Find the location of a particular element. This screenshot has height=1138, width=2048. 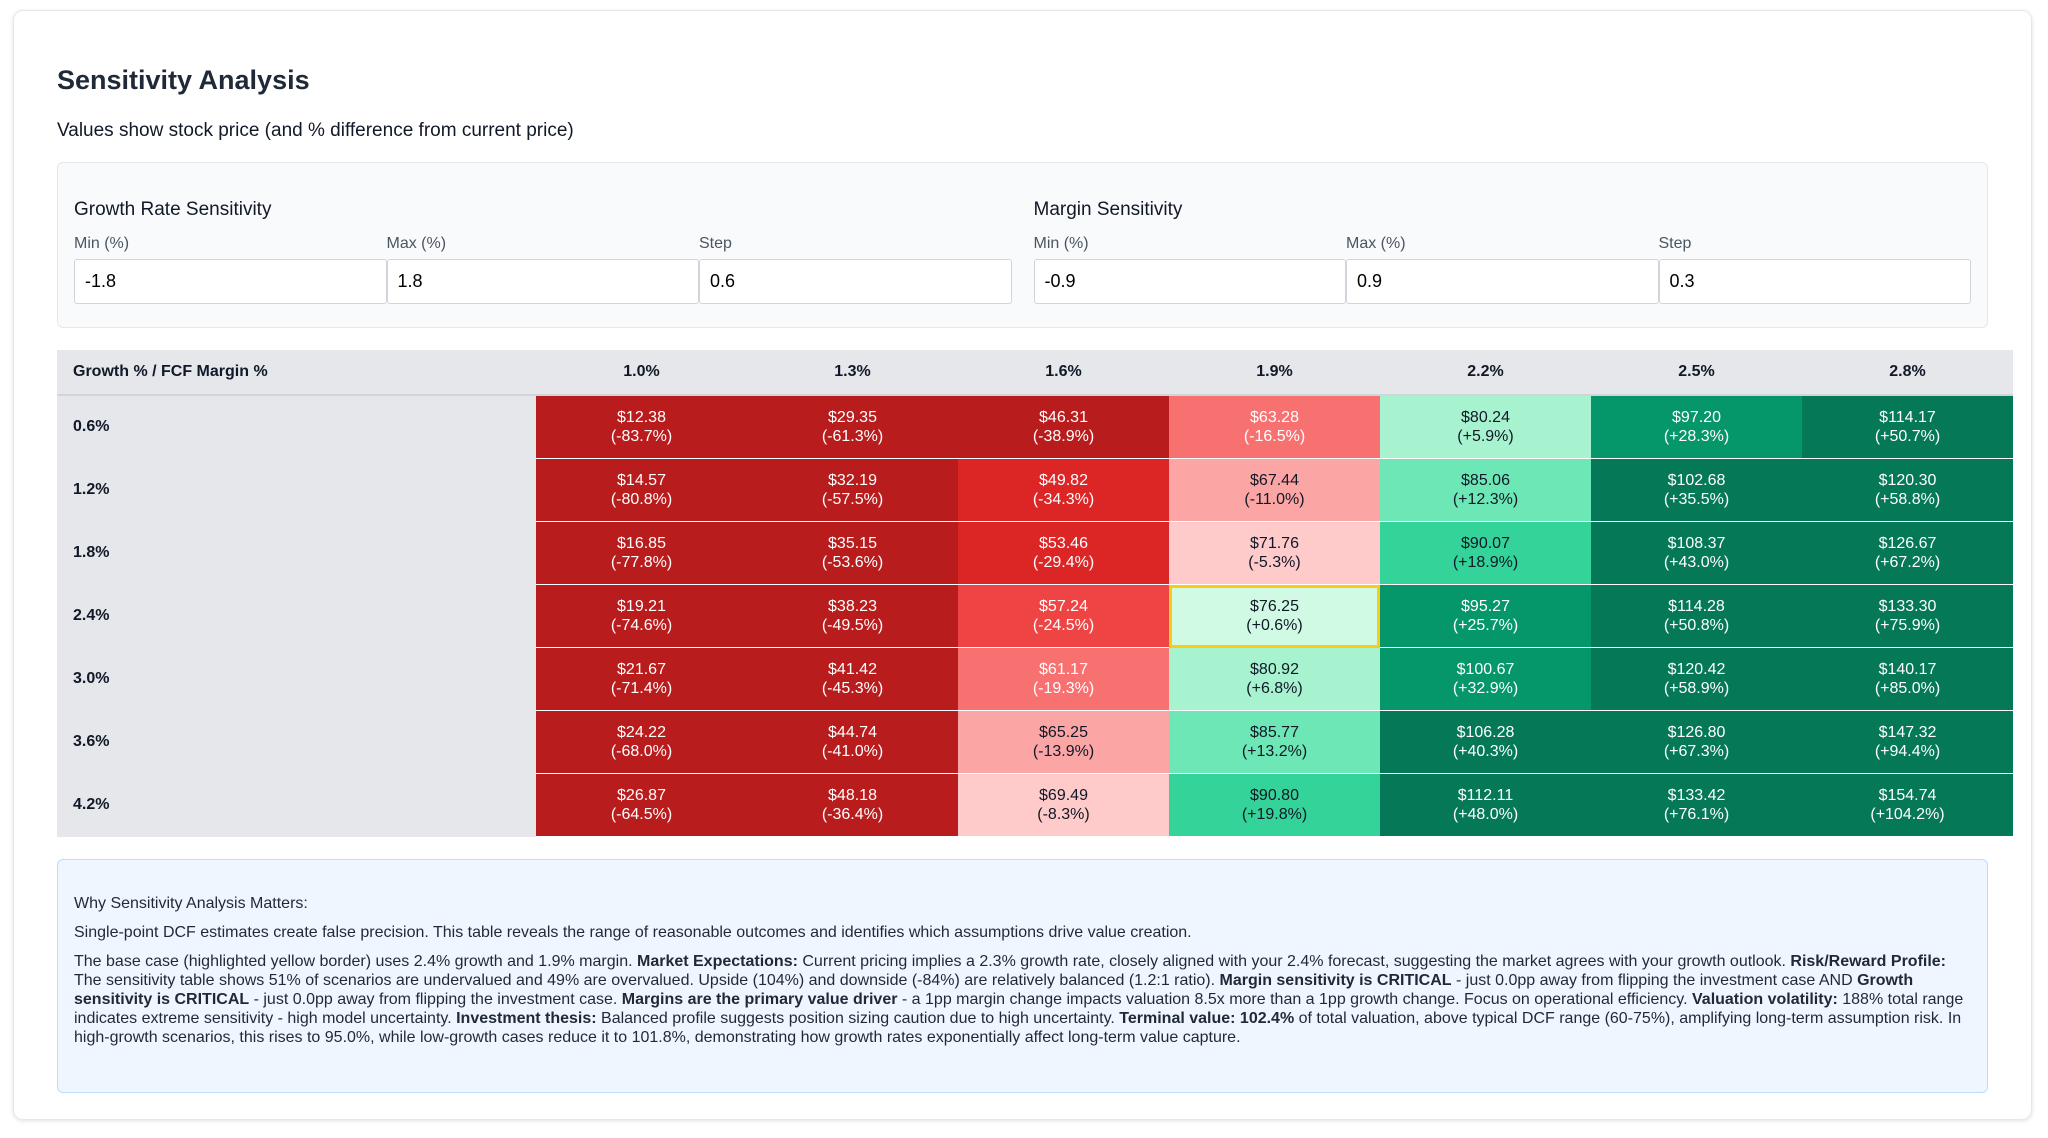

value-cell: $102.68 (+35.5%) is located at coordinates (1696, 490).